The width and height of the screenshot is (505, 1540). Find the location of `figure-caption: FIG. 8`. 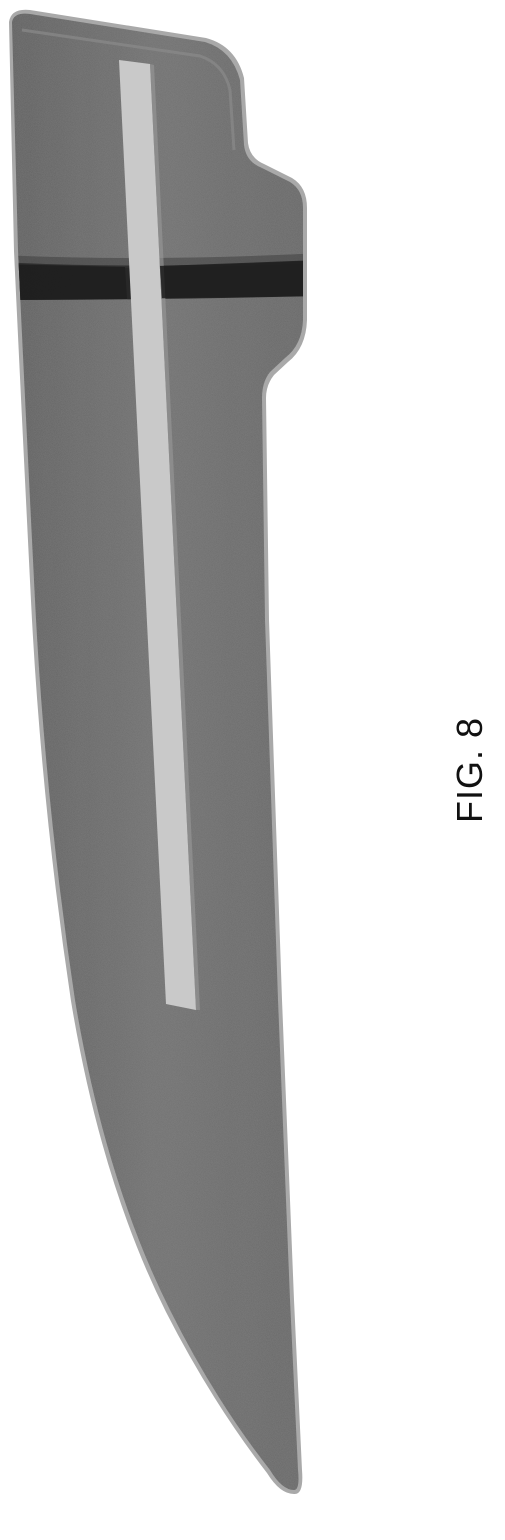

figure-caption: FIG. 8 is located at coordinates (470, 770).